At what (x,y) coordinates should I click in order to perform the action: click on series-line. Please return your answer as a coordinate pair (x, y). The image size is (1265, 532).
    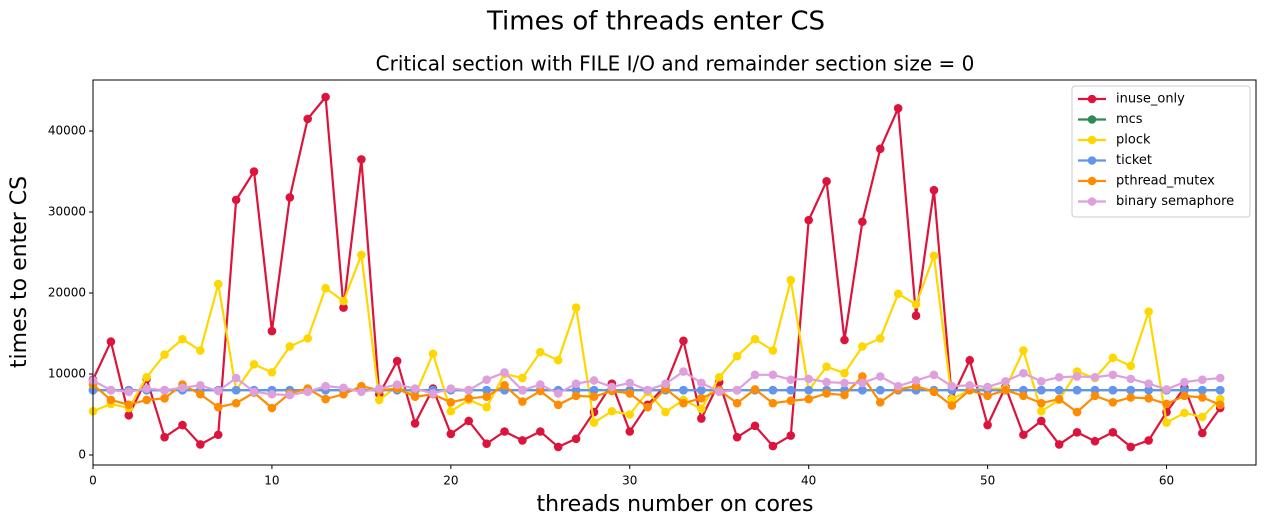
    Looking at the image, I should click on (656, 394).